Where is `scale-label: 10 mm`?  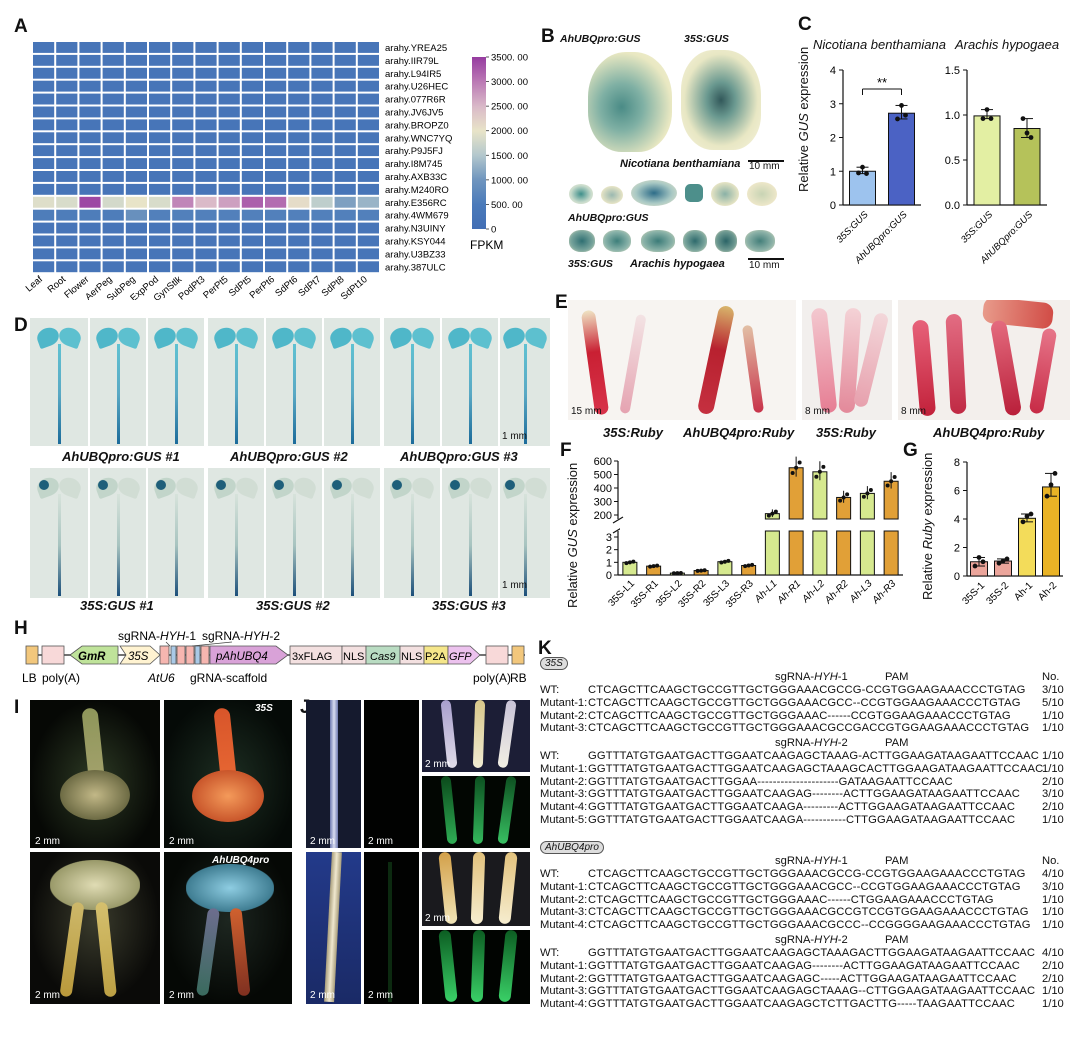
scale-label: 10 mm is located at coordinates (764, 265).